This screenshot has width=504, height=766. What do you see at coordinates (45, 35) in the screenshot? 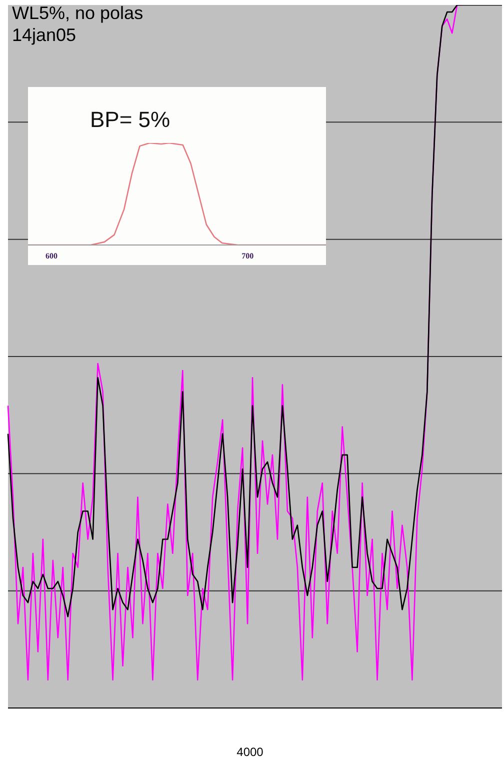
I see `text: 14jan05` at bounding box center [45, 35].